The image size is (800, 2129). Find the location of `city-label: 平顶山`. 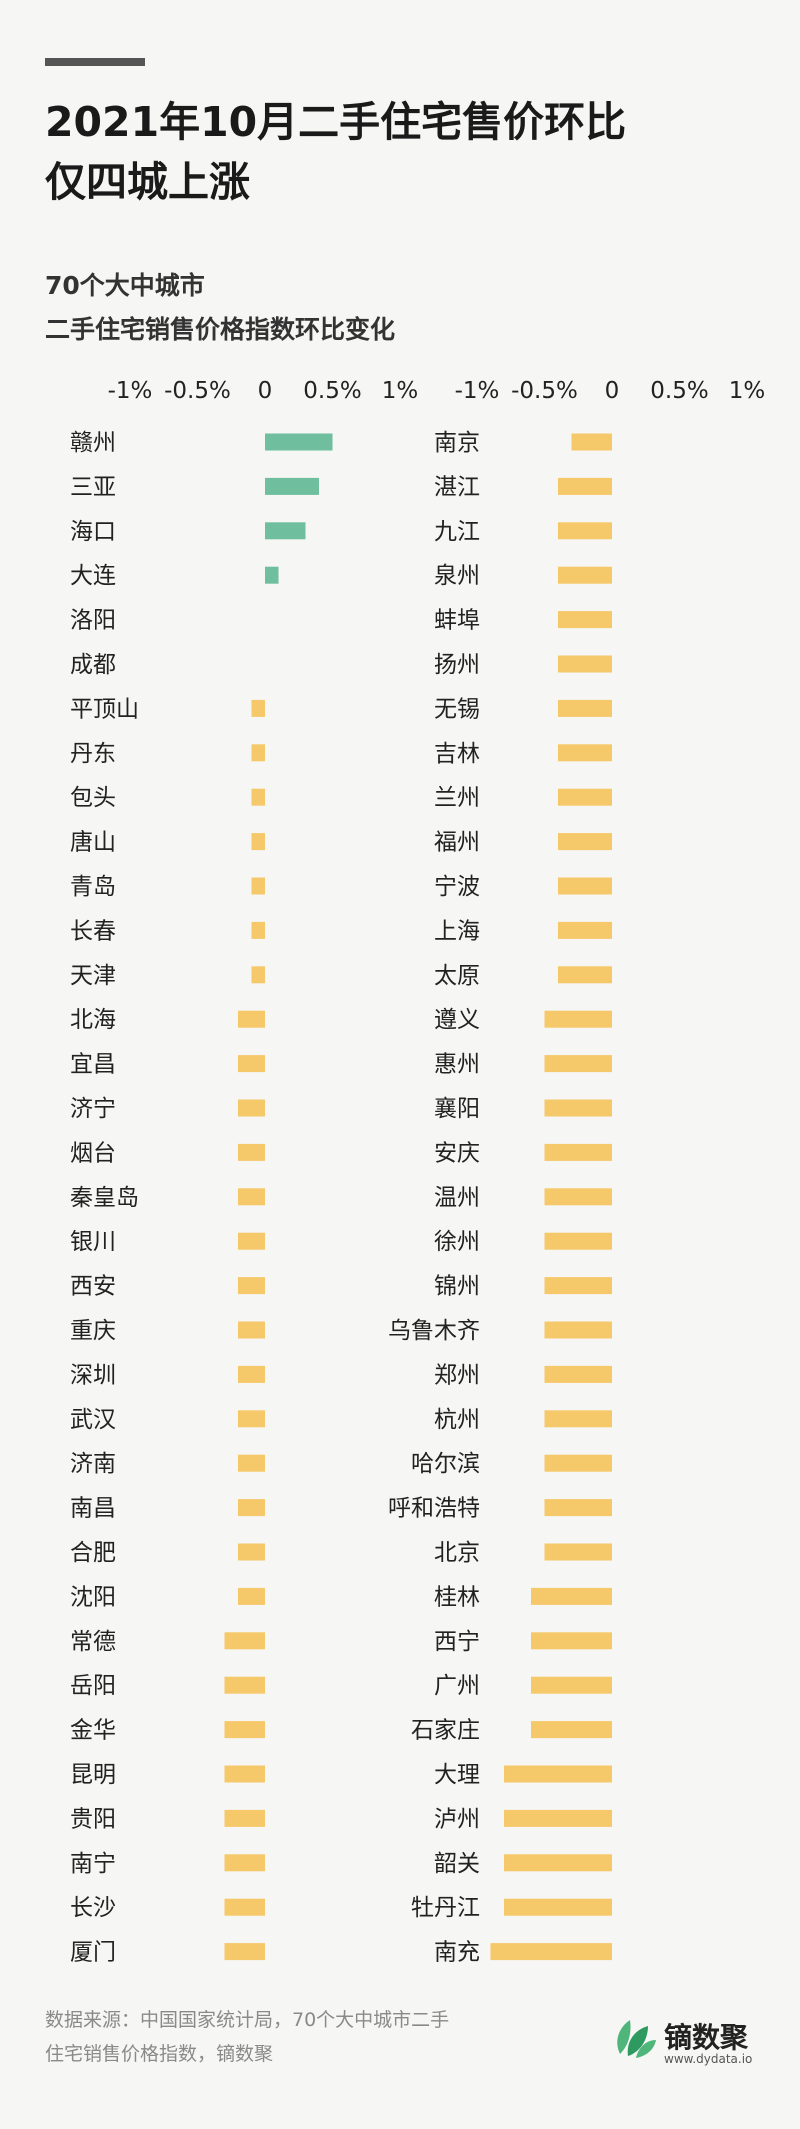

city-label: 平顶山 is located at coordinates (104, 709).